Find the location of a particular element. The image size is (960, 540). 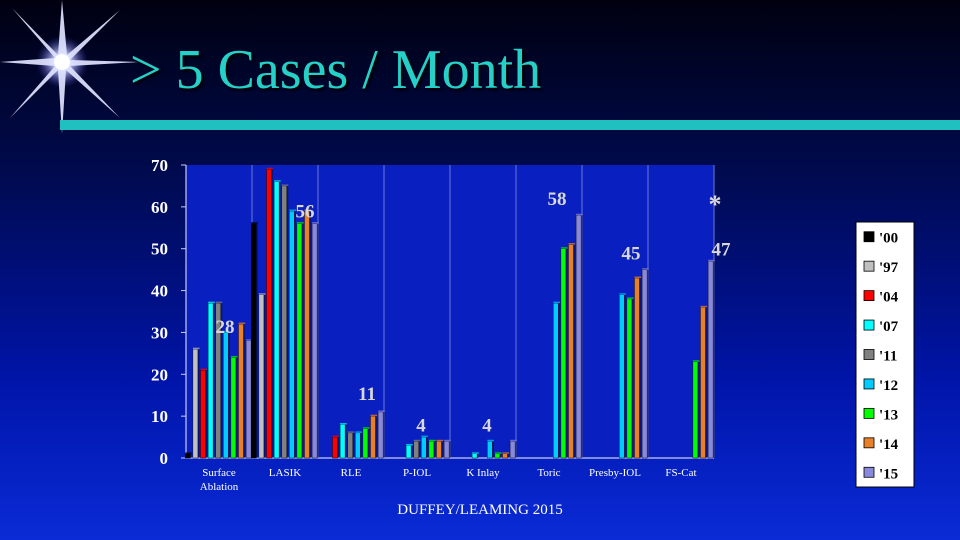

x-tick-label: Presby-IOL is located at coordinates (615, 473).